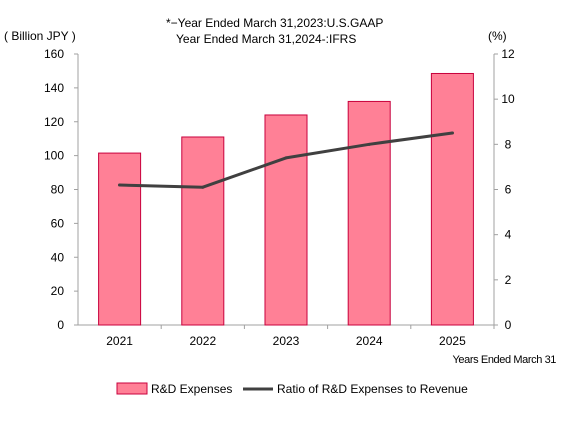 This screenshot has width=565, height=424. Describe the element at coordinates (266, 39) in the screenshot. I see `accounting-note-line2: Year Ended March 31,2024-:IFRS` at that location.